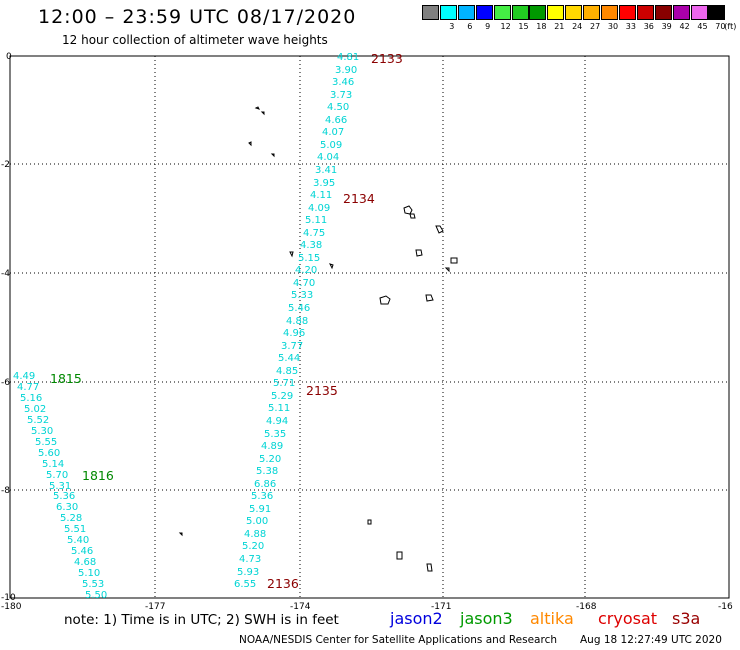 The height and width of the screenshot is (650, 740). What do you see at coordinates (292, 346) in the screenshot?
I see `swh-value: 3.77` at bounding box center [292, 346].